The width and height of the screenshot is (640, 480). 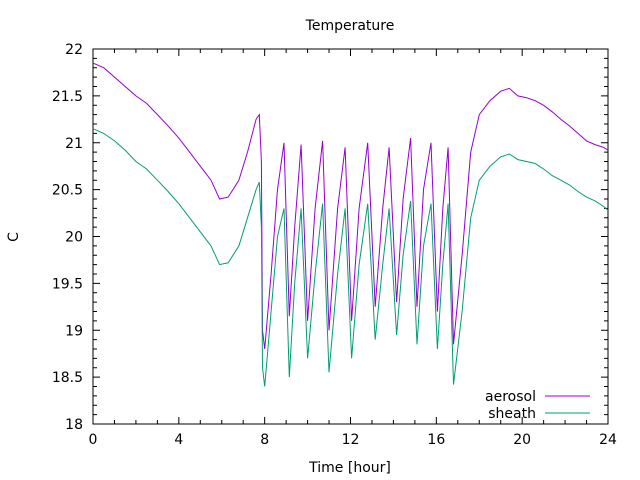 What do you see at coordinates (351, 440) in the screenshot?
I see `x-tick-label: 12` at bounding box center [351, 440].